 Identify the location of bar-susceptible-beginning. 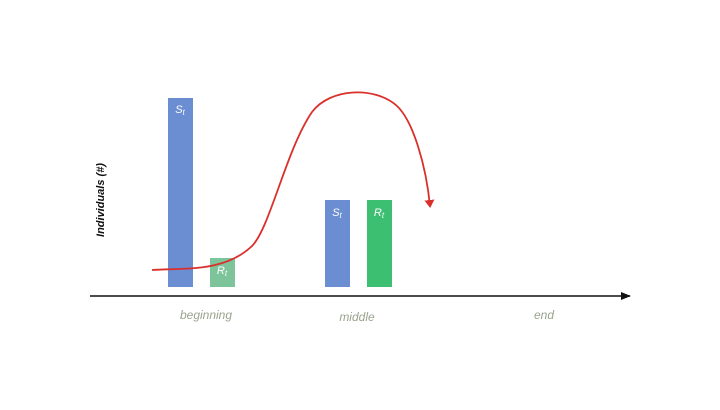
(180, 192).